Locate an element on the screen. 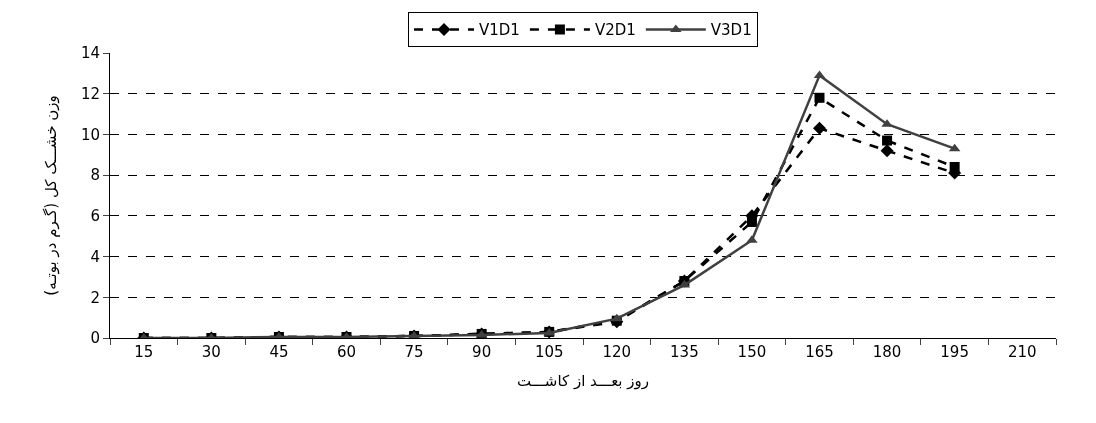  y-axis-title: وزن خشـــک کل (گـرم در بوتـه) is located at coordinates (51, 195).